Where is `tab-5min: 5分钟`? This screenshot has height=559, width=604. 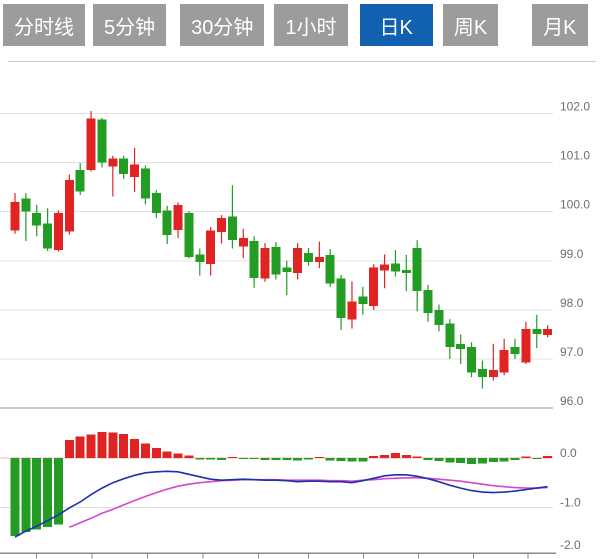
tab-5min: 5分钟 is located at coordinates (130, 25).